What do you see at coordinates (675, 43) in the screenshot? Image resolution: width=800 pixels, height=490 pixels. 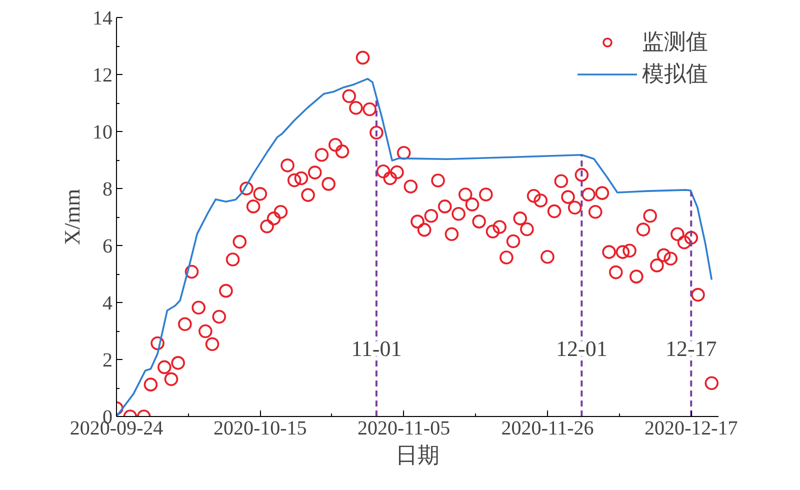 I see `legend-label: 监测值` at bounding box center [675, 43].